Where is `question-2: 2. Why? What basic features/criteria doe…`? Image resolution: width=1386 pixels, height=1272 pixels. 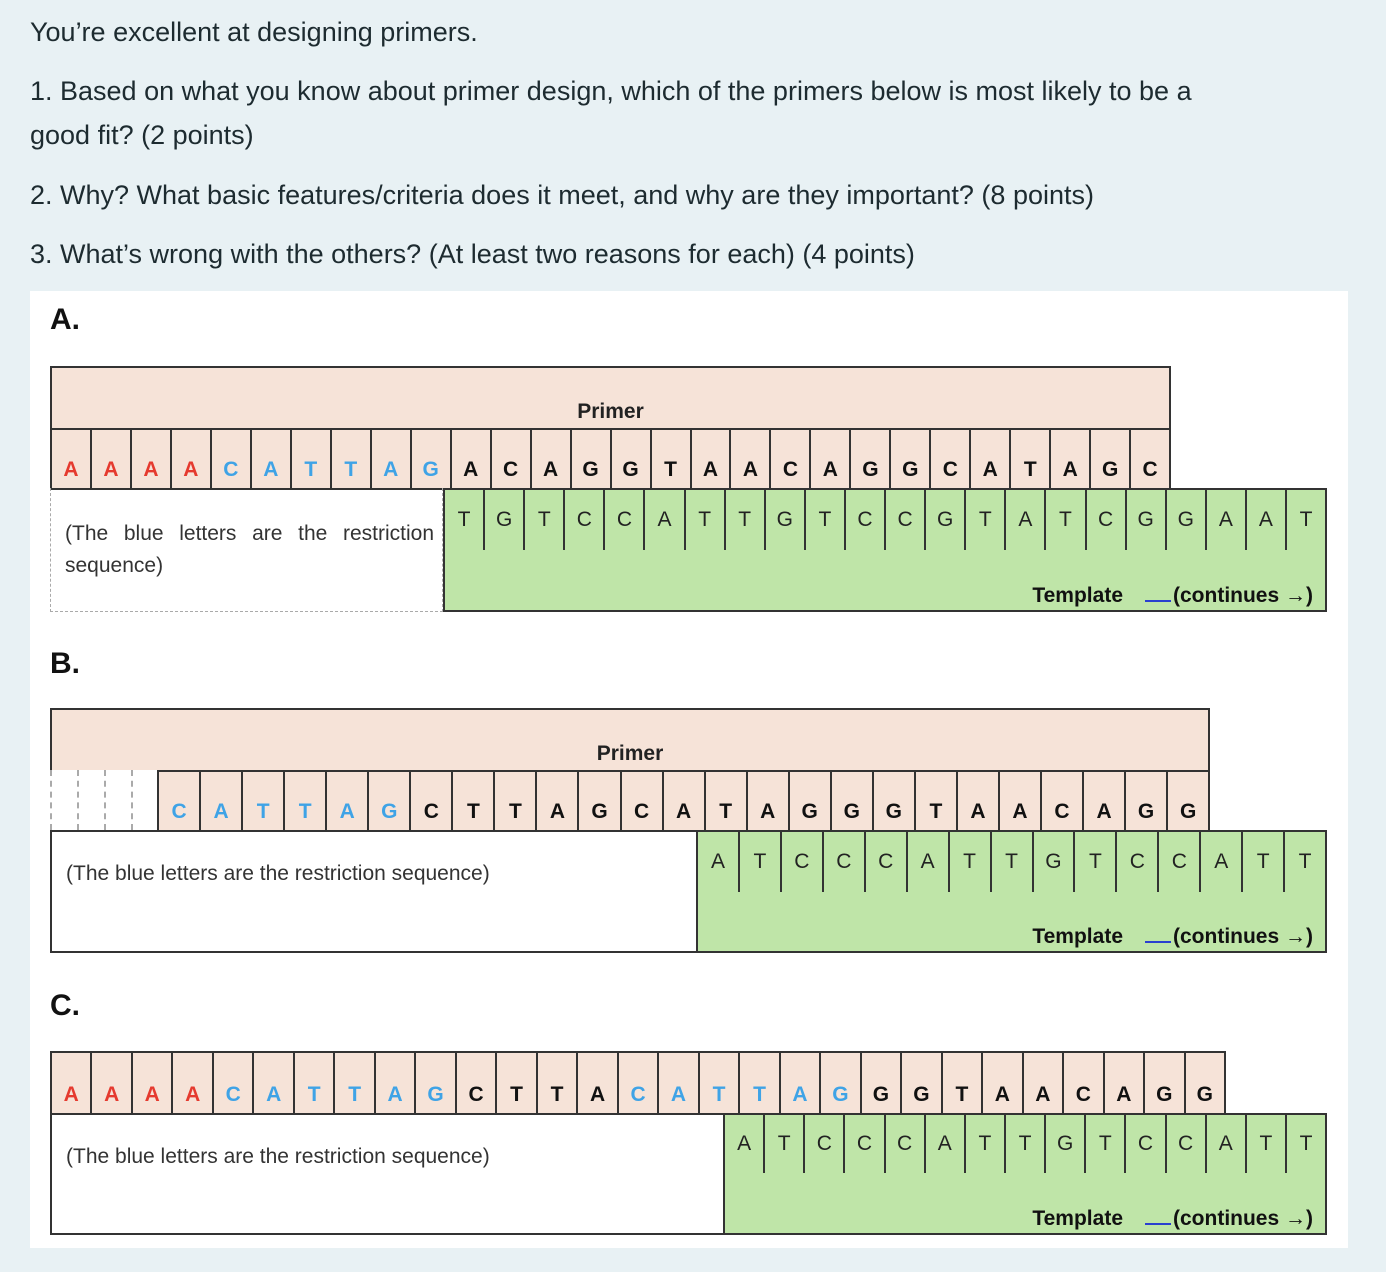
question-2: 2. Why? What basic features/criteria doe… is located at coordinates (562, 195).